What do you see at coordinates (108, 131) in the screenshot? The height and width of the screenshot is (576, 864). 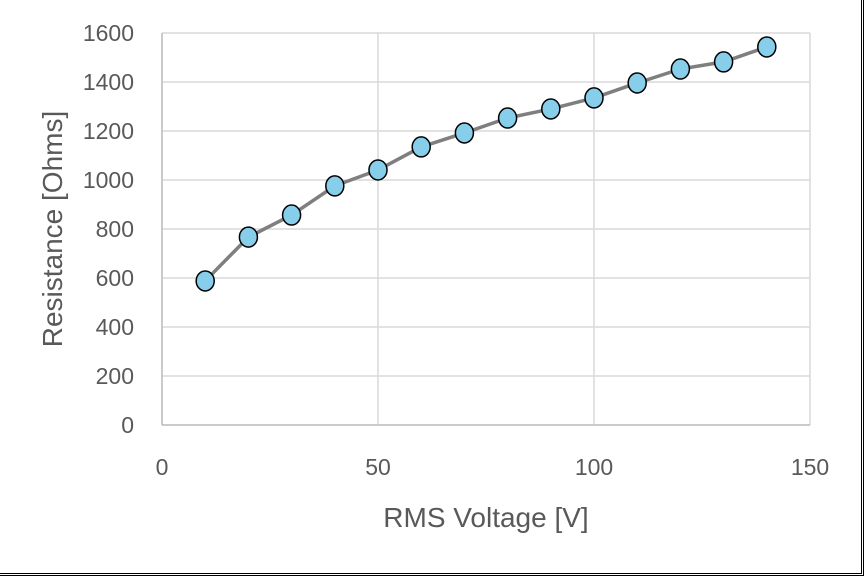 I see `y-tick-label: 1200` at bounding box center [108, 131].